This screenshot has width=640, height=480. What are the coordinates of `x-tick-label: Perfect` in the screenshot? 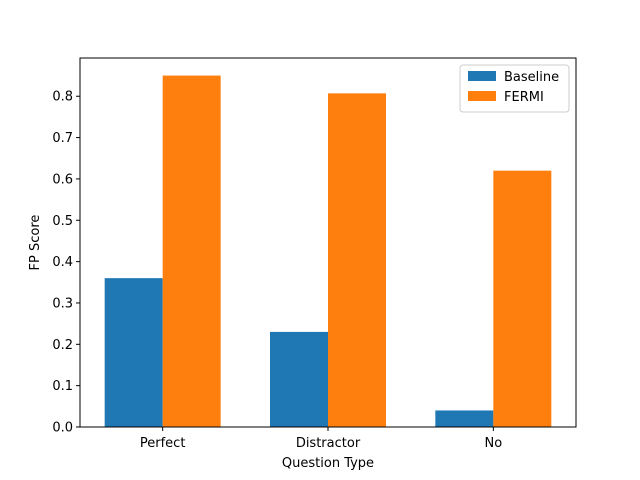 It's located at (163, 443).